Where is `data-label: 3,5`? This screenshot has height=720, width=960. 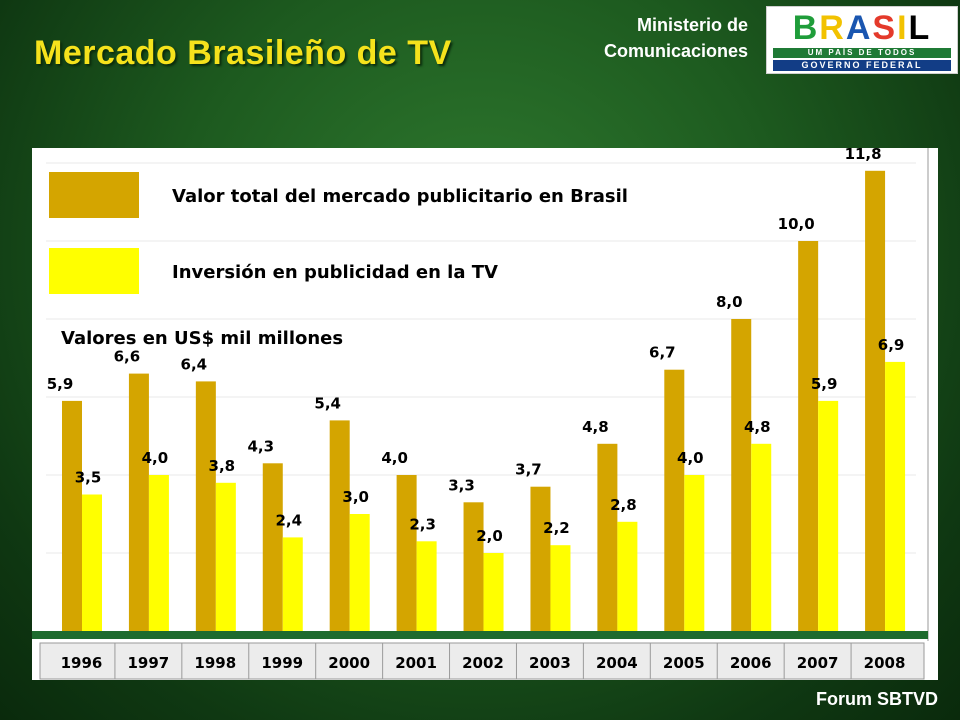
data-label: 3,5 is located at coordinates (88, 478).